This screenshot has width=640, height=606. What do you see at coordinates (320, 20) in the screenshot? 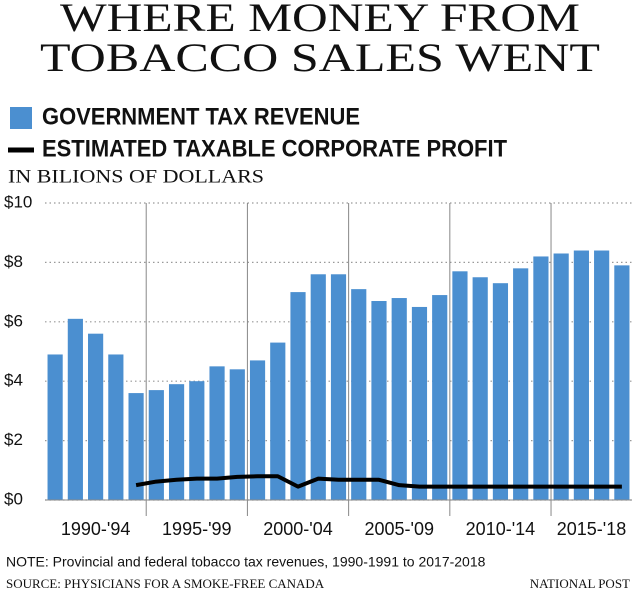
I see `chart-title: WHERE MONEY FROM` at bounding box center [320, 20].